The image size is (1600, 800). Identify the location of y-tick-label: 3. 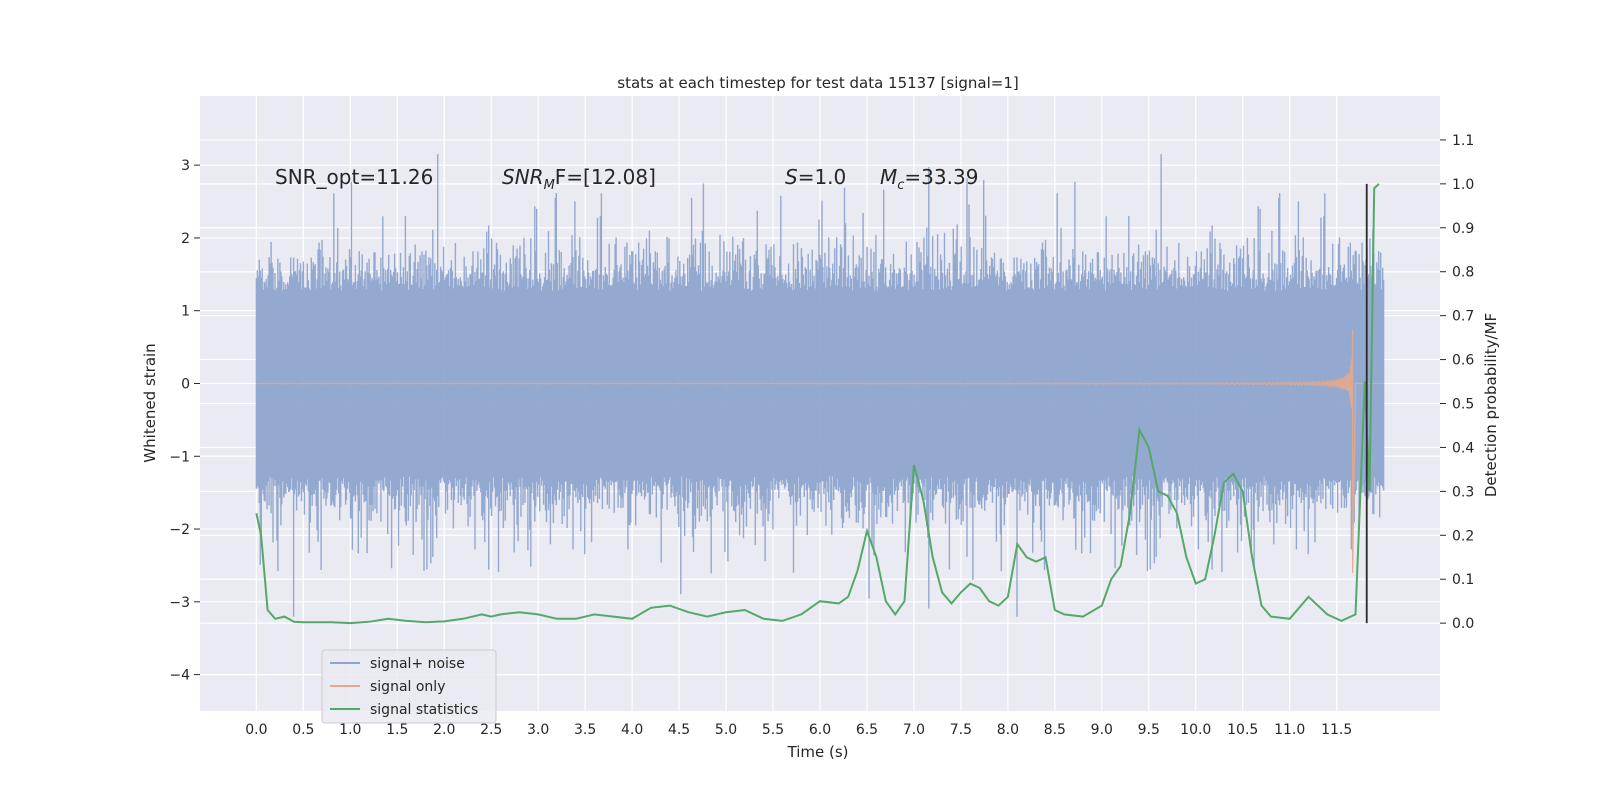
(185, 166).